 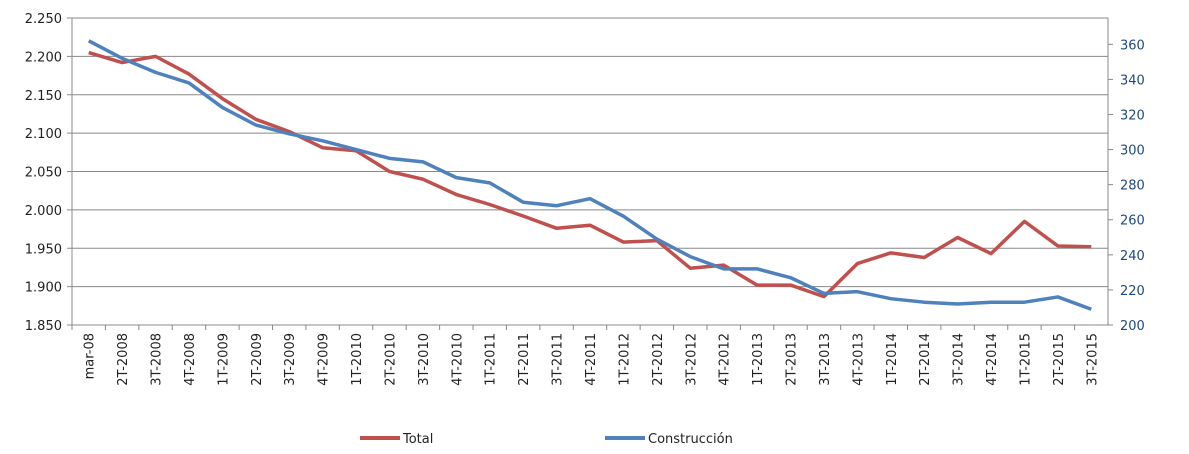 What do you see at coordinates (1132, 291) in the screenshot?
I see `y2-tick-label: 220` at bounding box center [1132, 291].